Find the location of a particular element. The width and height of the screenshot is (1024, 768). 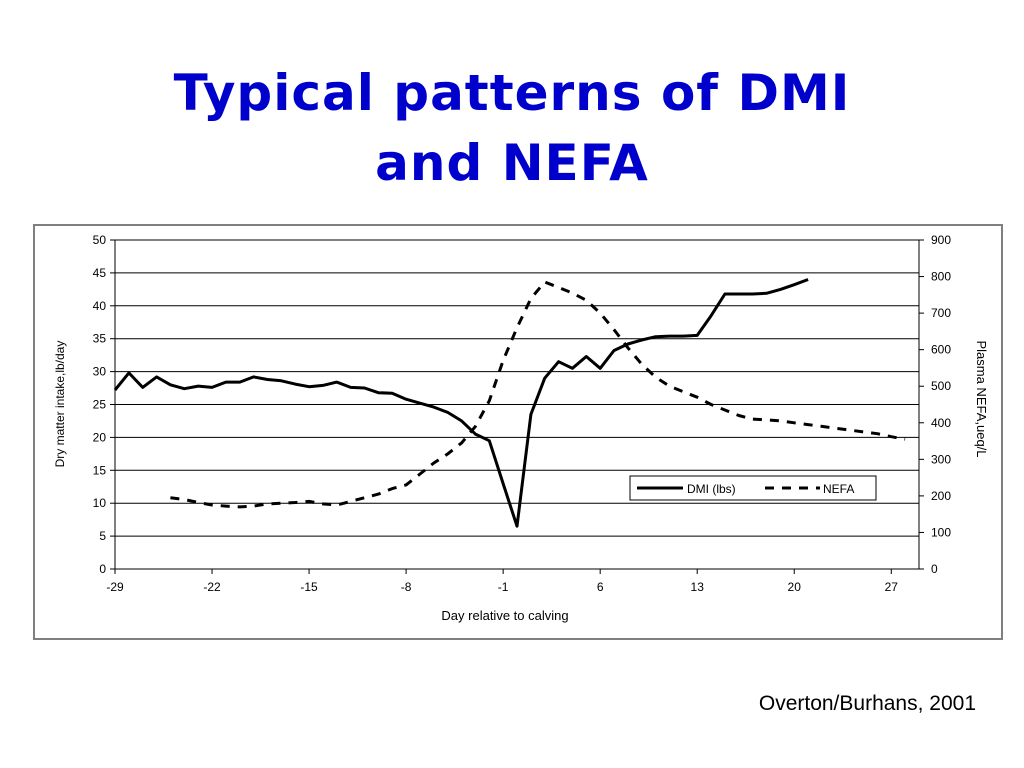

y-axis-label: Dry matter intake,lb/day is located at coordinates (60, 404).